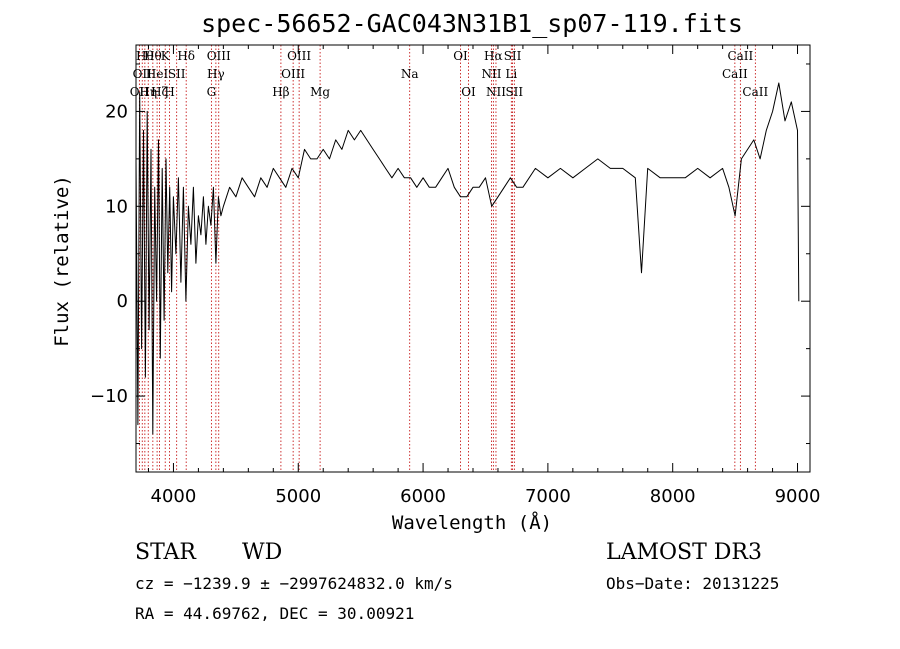  I want to click on line-marker-label: Hα, so click(493, 56).